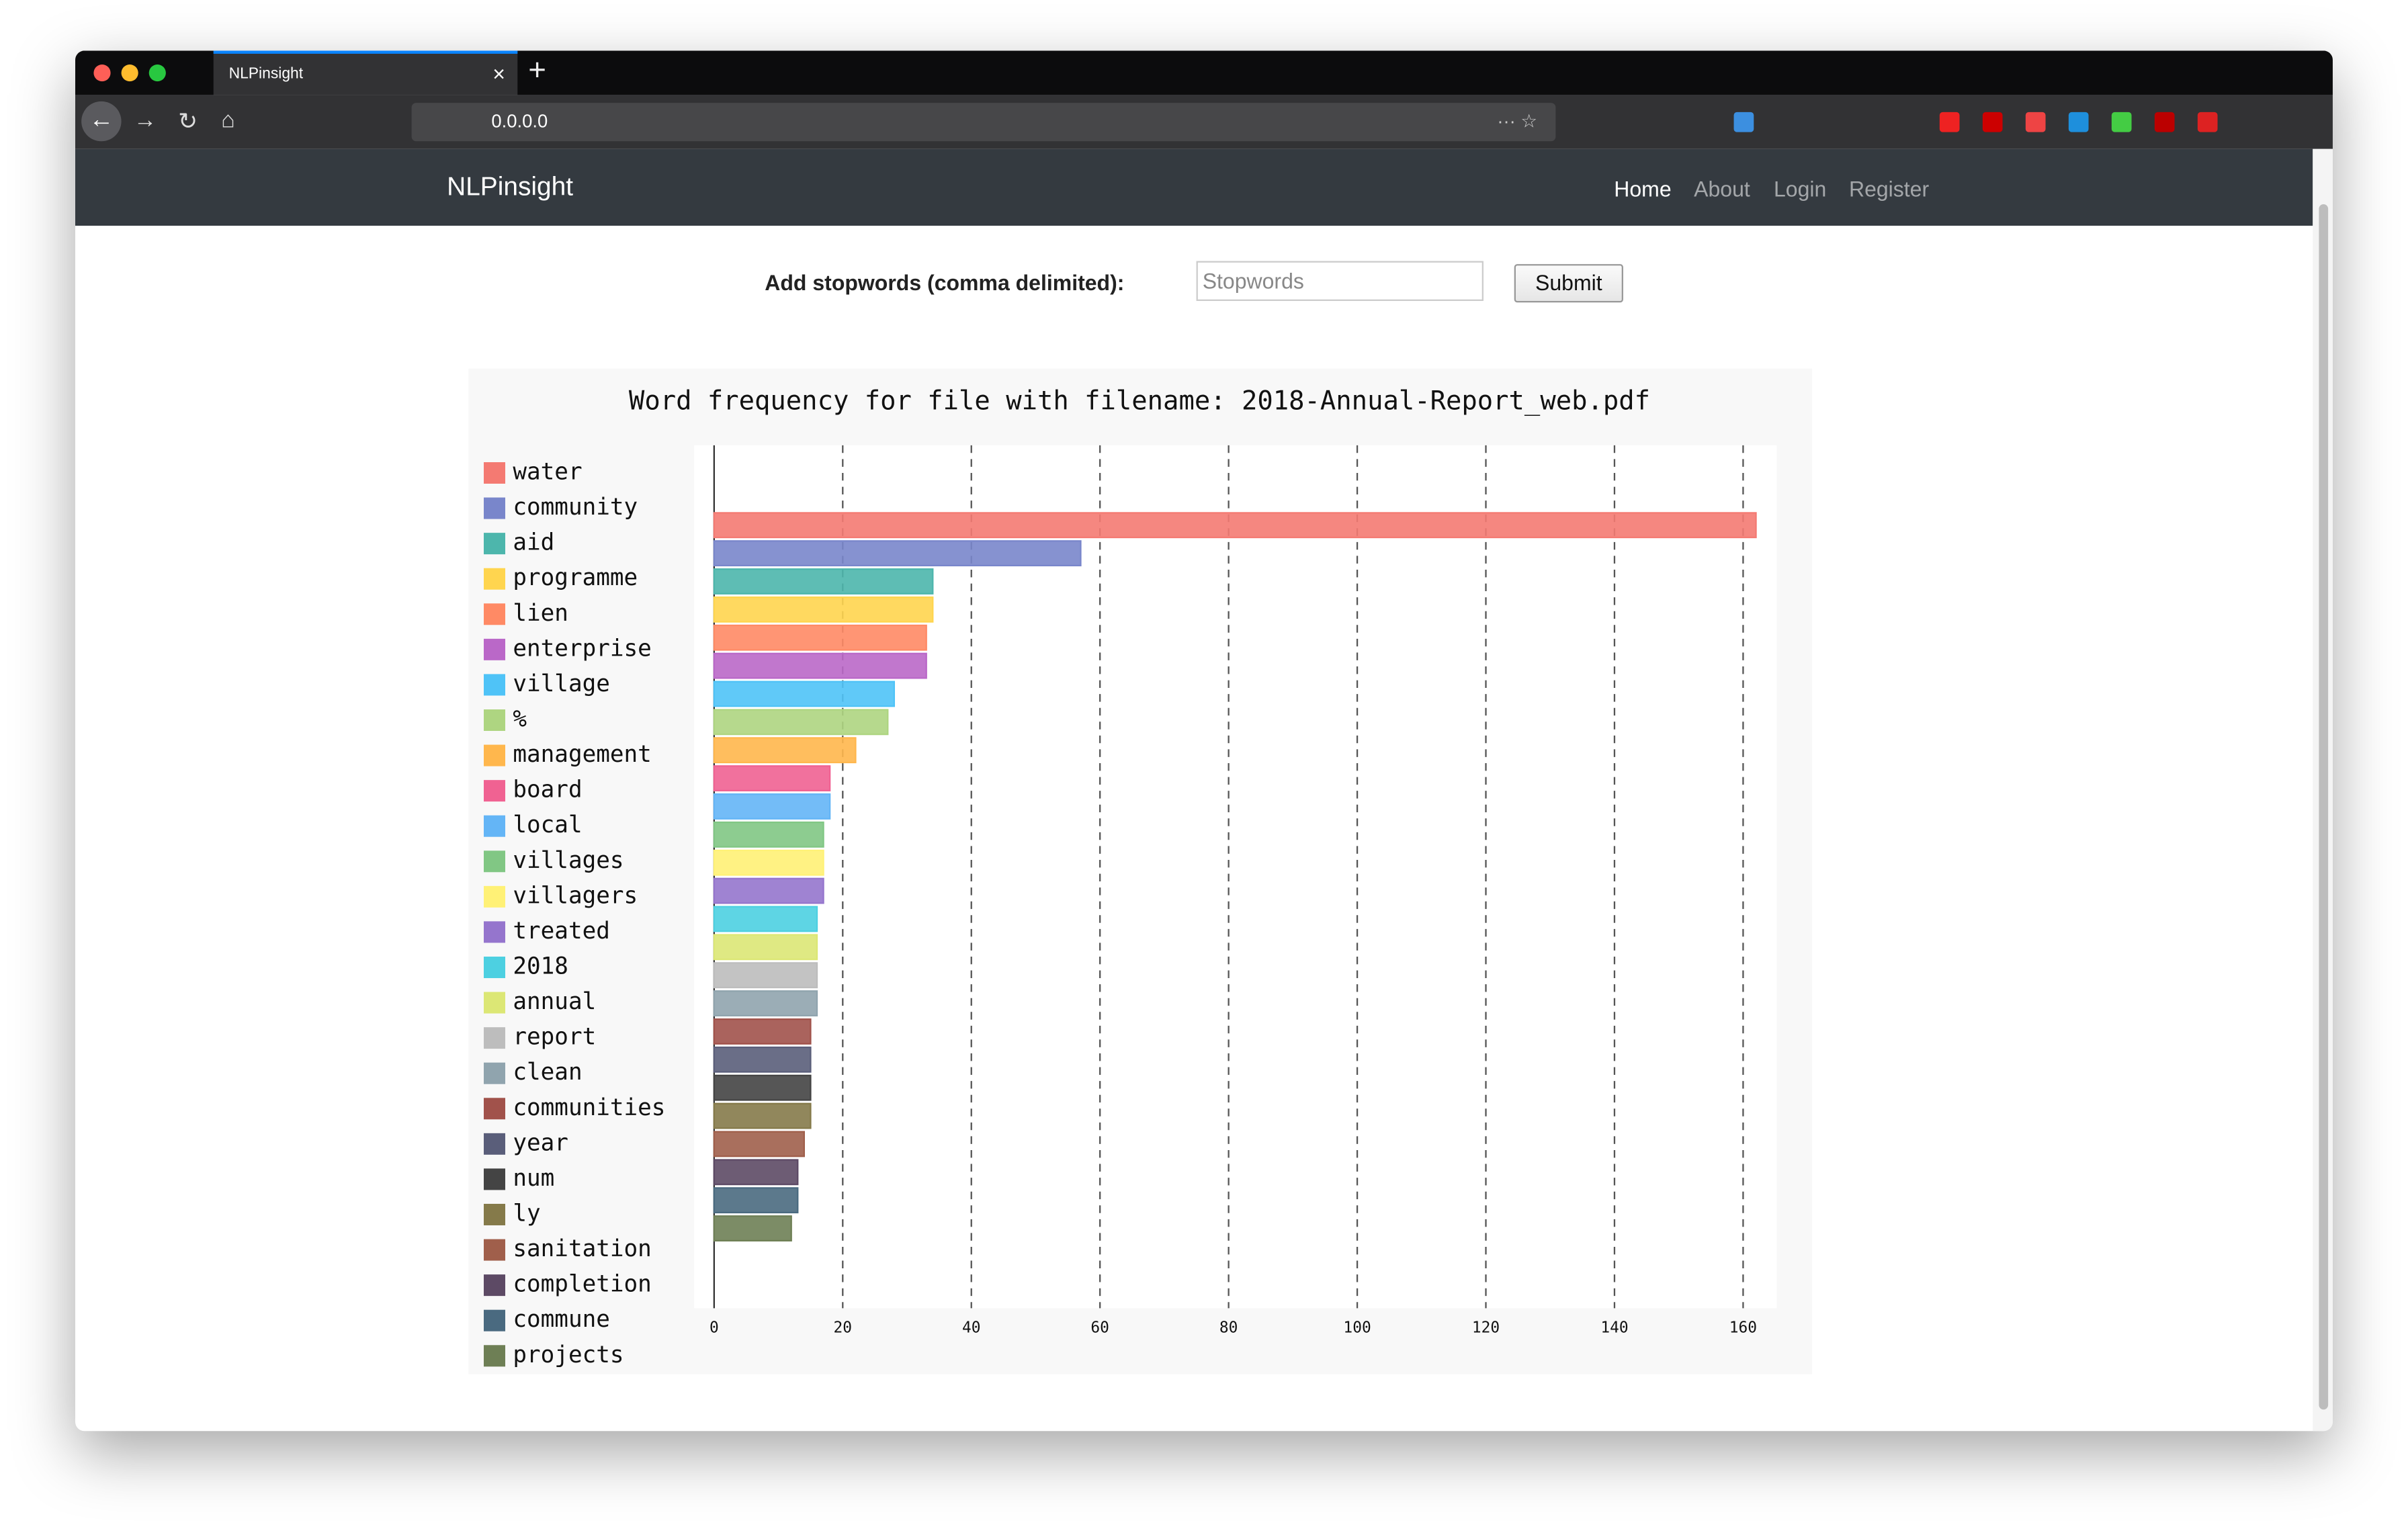  I want to click on scrollbar-thumb, so click(2324, 807).